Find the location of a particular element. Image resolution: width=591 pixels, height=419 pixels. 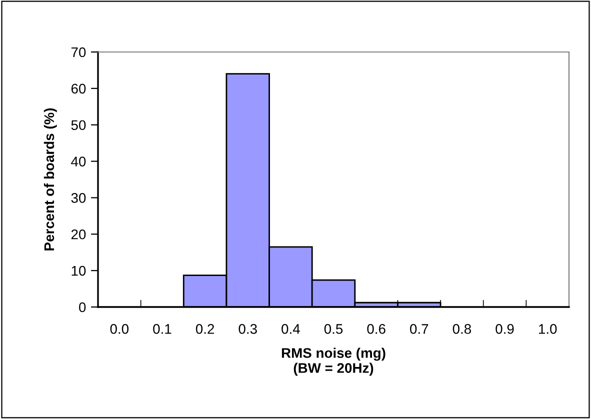

x-tick-label: 0.9 is located at coordinates (505, 329).